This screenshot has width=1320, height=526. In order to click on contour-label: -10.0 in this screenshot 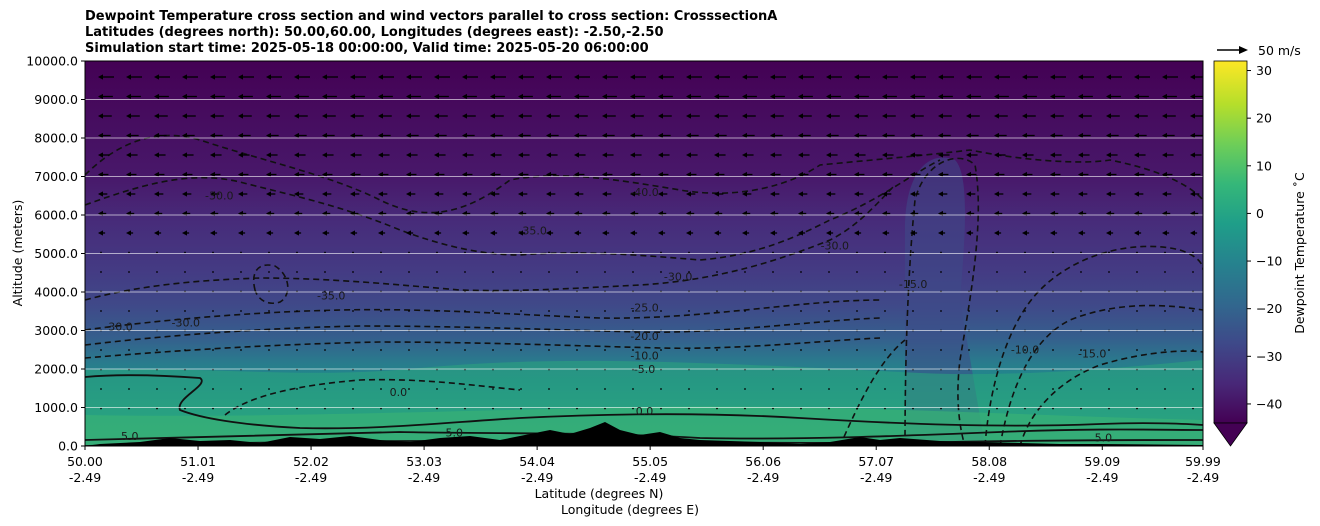, I will do `click(644, 355)`.